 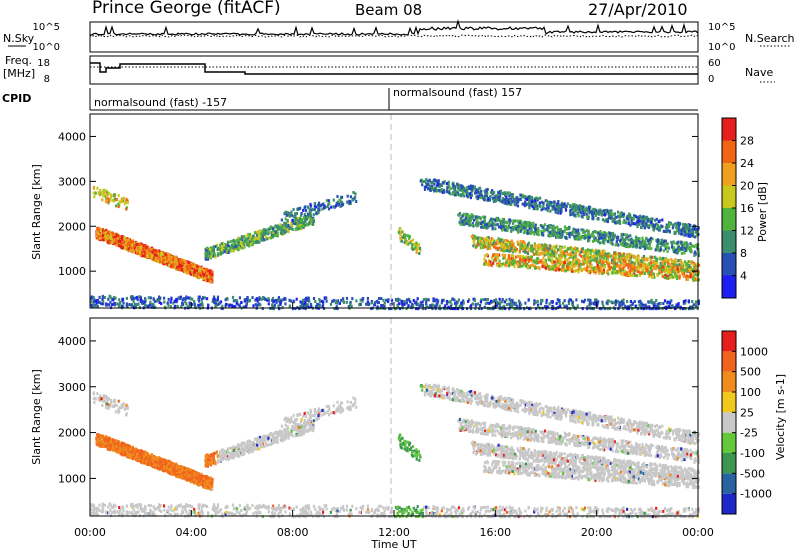 I want to click on freq-panel: Freq. [MHz] 18 8 60 0 Nave, so click(x=389, y=69).